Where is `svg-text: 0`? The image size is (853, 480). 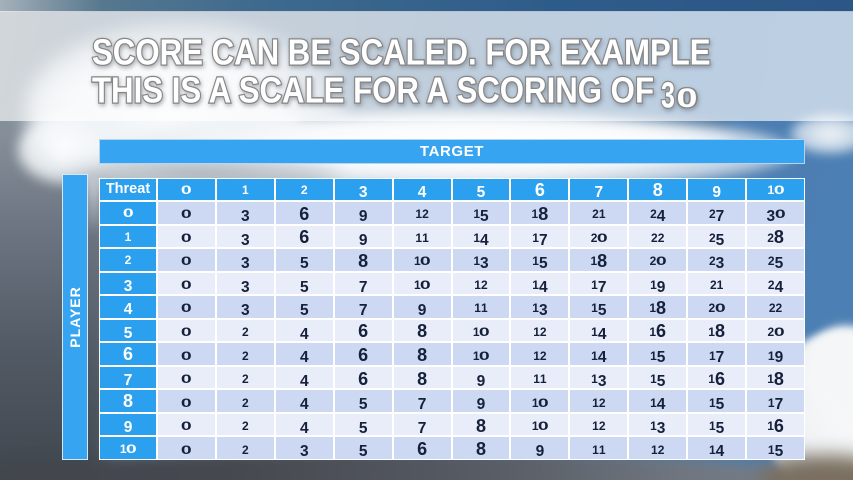 svg-text: 0 is located at coordinates (687, 98).